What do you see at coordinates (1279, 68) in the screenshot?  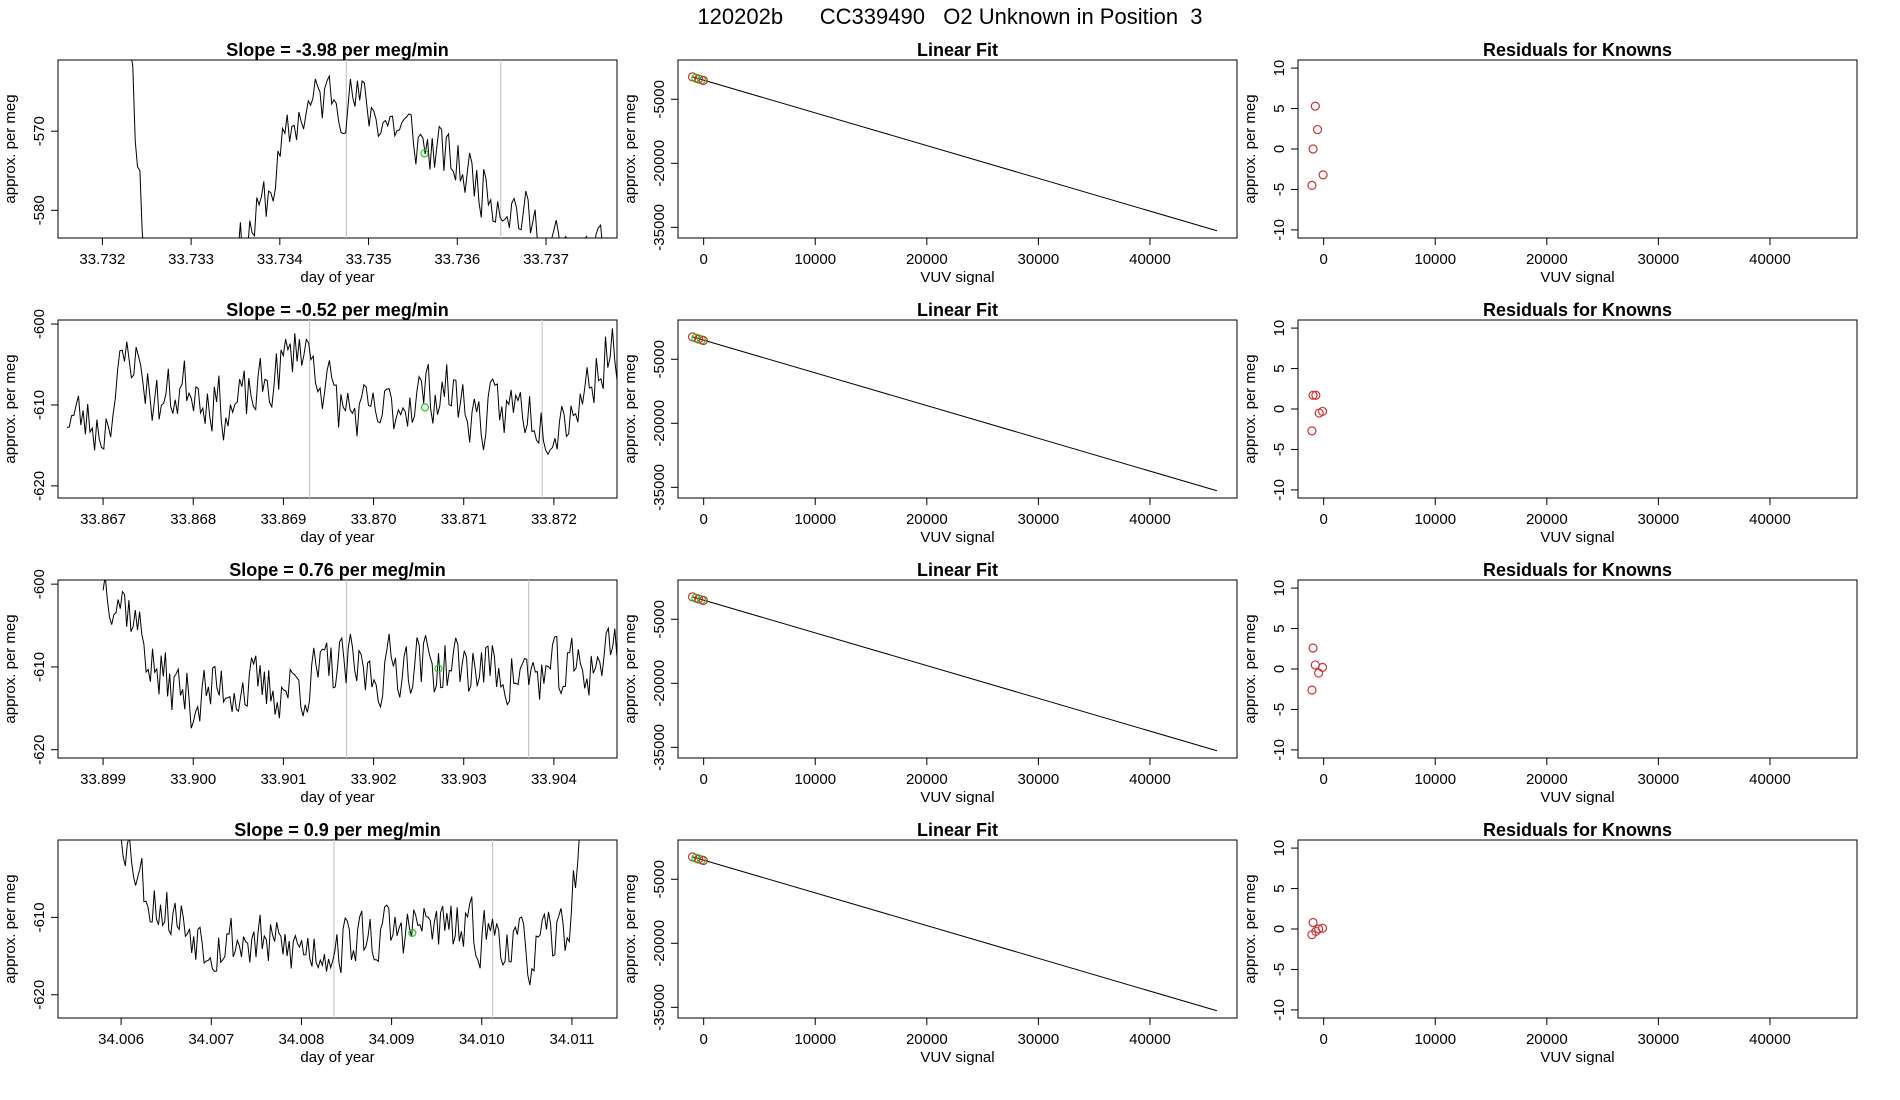 I see `y-tick-label: 10` at bounding box center [1279, 68].